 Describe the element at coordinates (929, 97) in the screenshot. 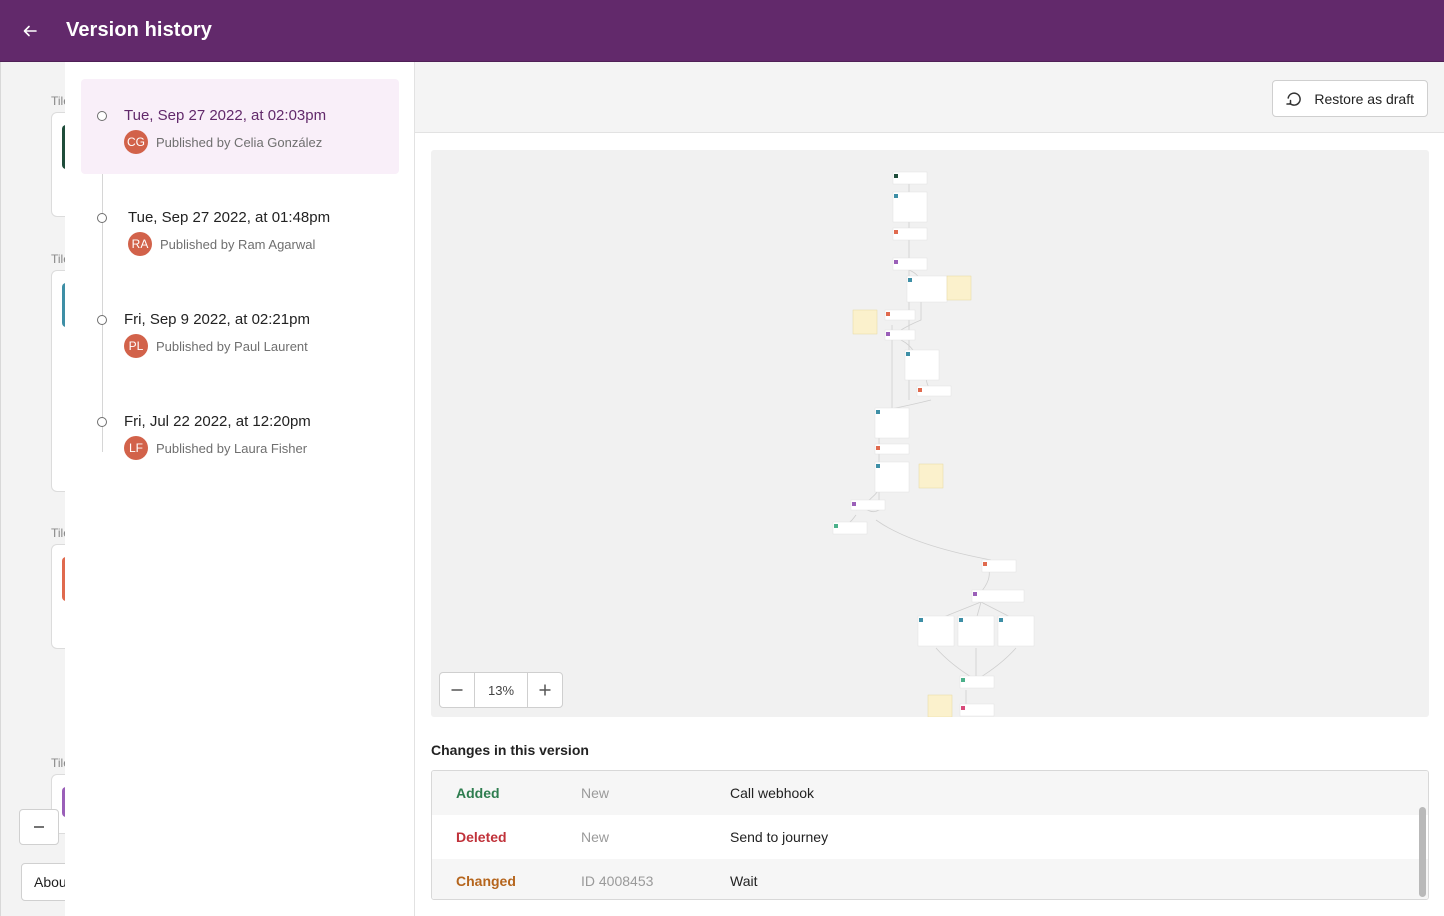

I see `detail-toolbar: Restore as draft` at that location.